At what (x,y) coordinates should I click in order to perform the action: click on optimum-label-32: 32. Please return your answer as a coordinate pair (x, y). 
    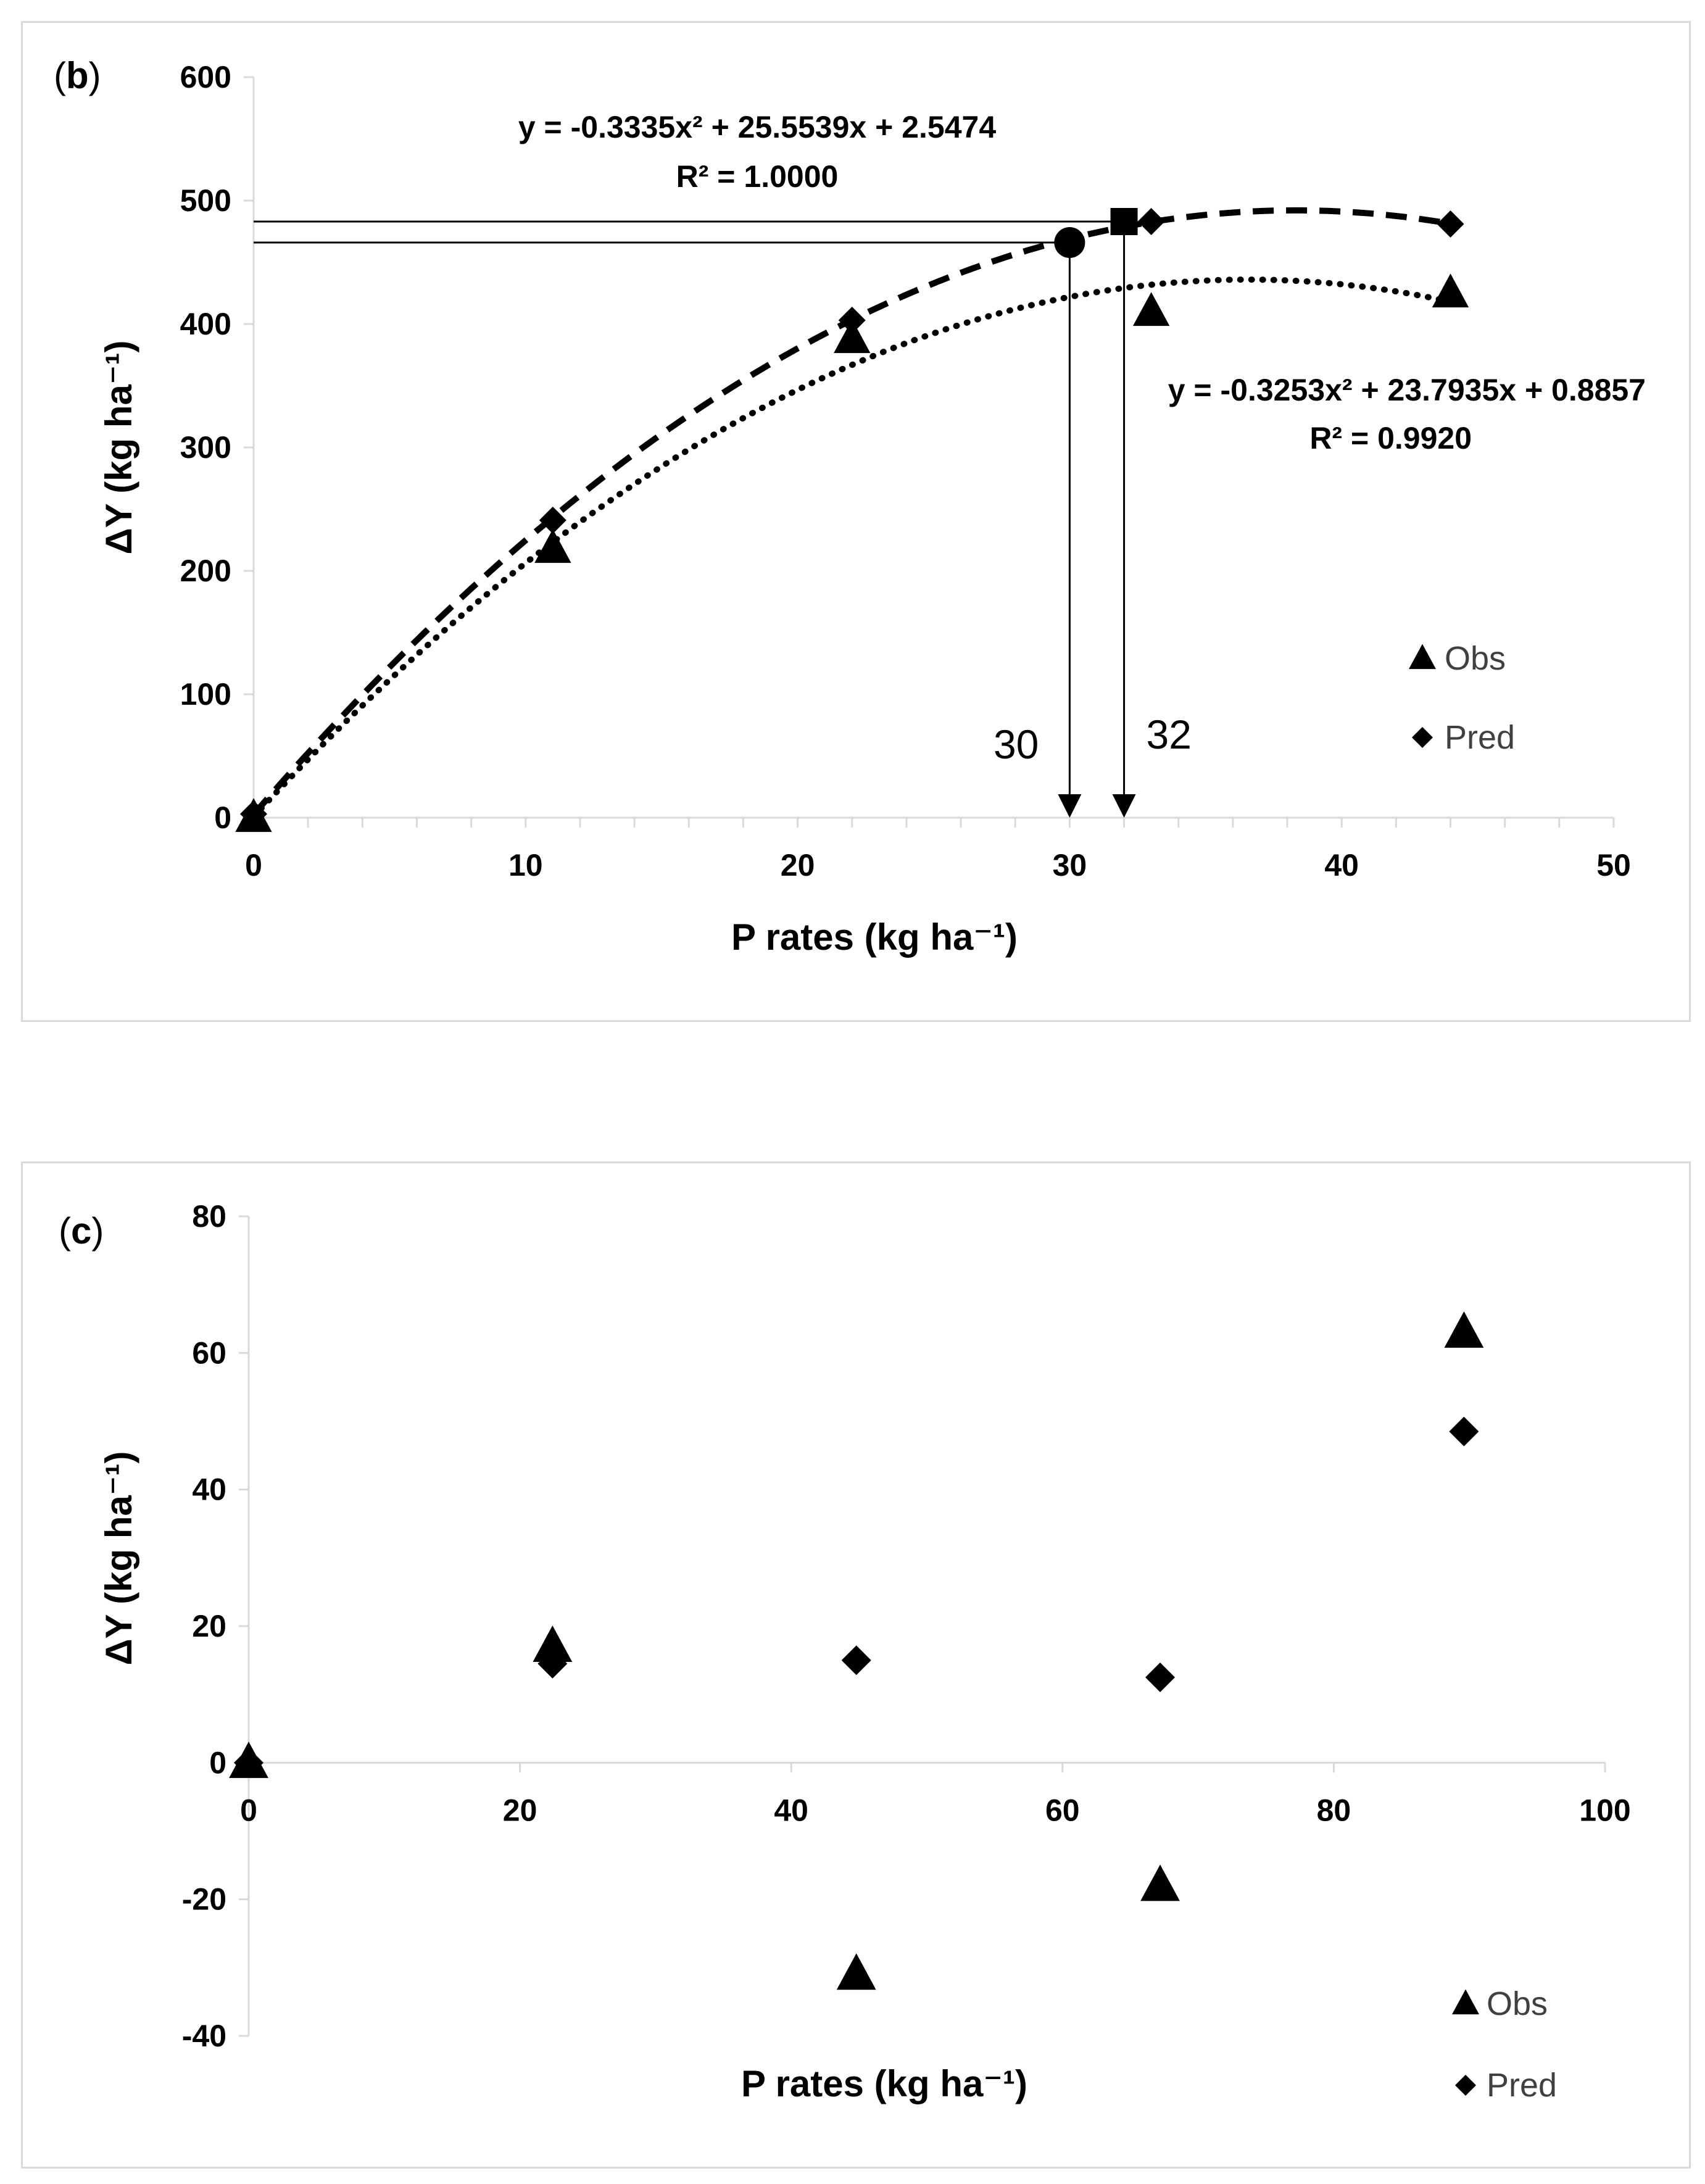
    Looking at the image, I should click on (1170, 735).